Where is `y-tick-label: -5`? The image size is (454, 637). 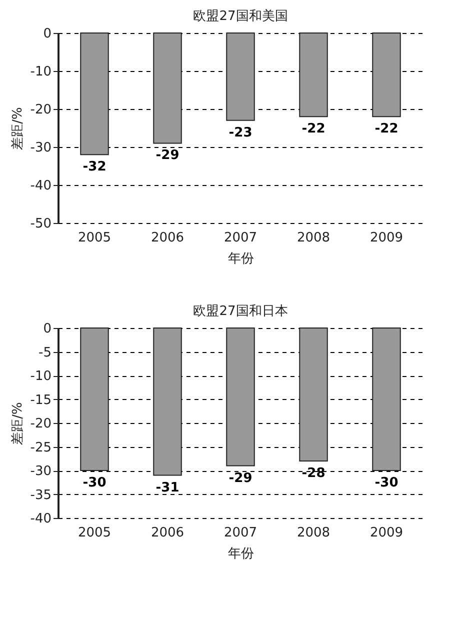
y-tick-label: -5 is located at coordinates (45, 352).